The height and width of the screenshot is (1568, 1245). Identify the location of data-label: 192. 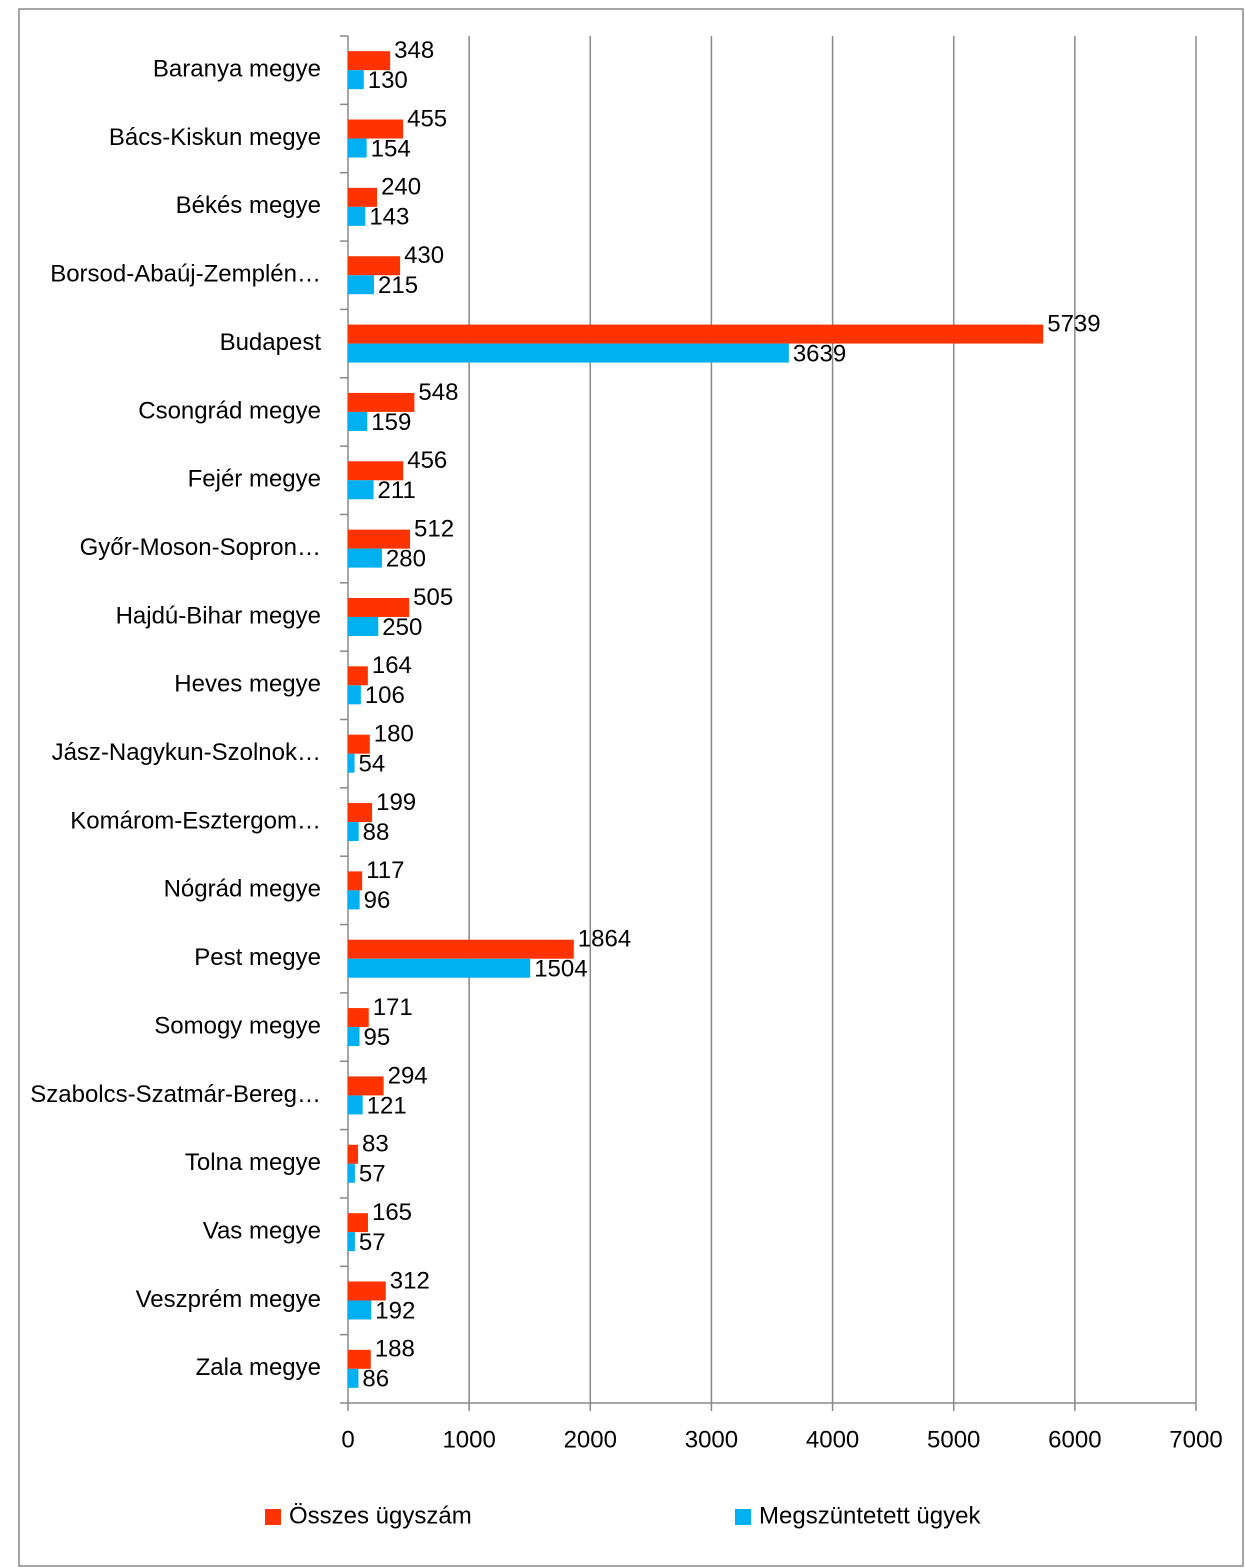
(395, 1310).